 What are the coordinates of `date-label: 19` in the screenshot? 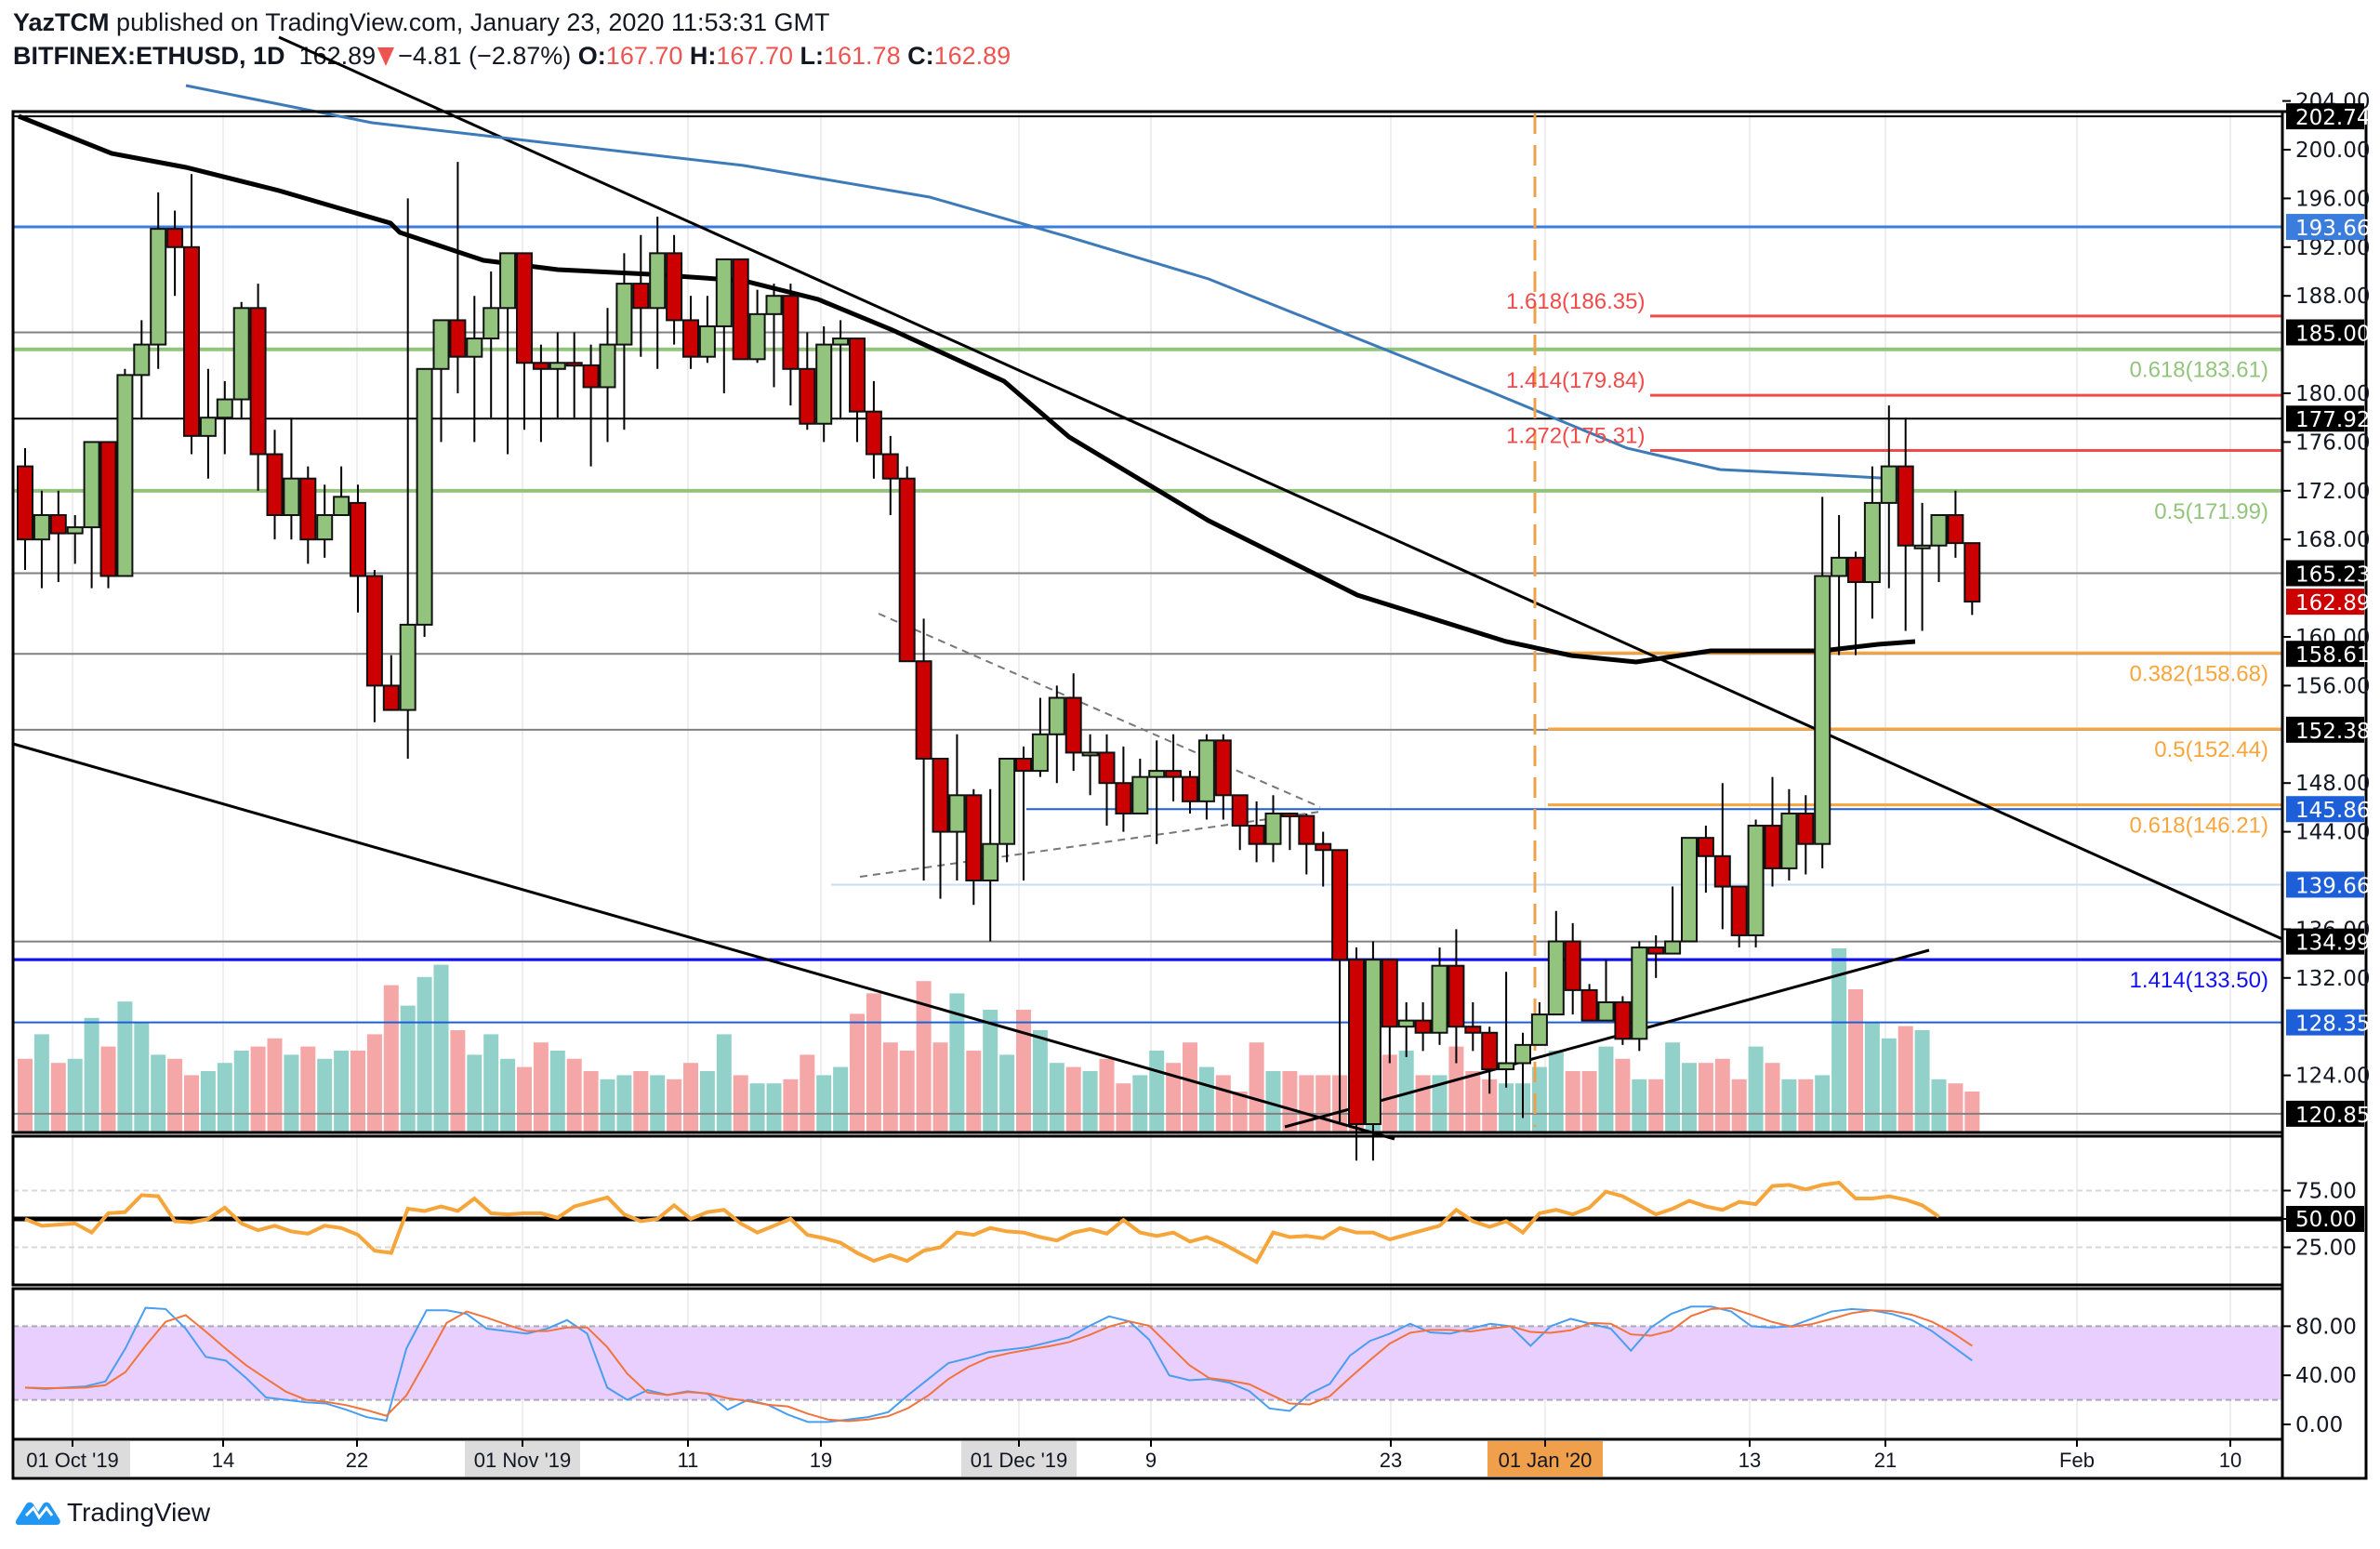 It's located at (821, 1460).